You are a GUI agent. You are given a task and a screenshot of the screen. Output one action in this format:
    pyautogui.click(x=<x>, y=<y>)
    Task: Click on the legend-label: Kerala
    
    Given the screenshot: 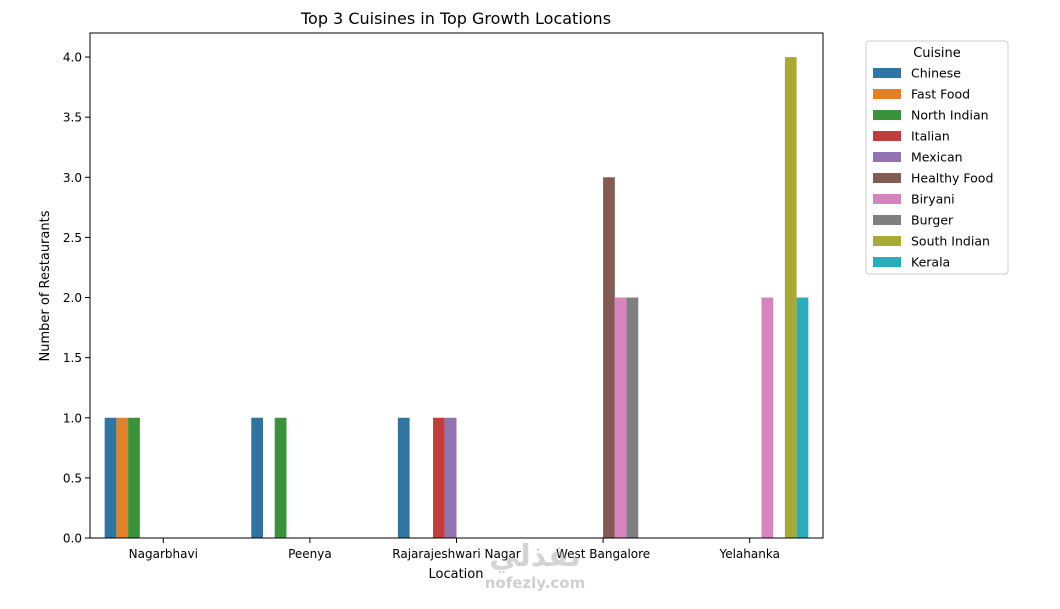 What is the action you would take?
    pyautogui.click(x=930, y=262)
    